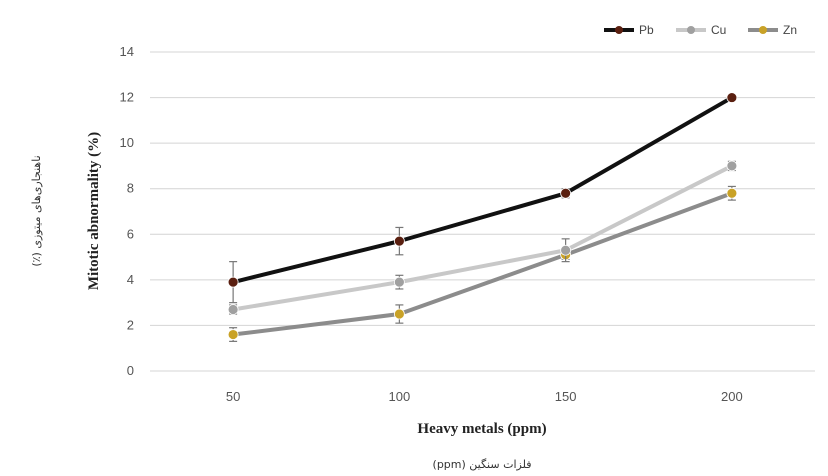  Describe the element at coordinates (718, 30) in the screenshot. I see `legend-label-Cu: Cu` at that location.